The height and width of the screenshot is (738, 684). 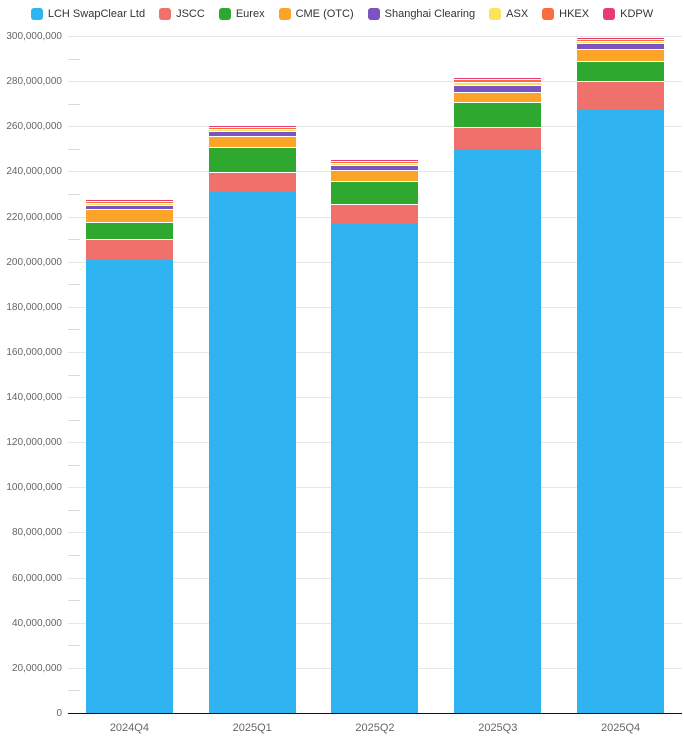 I want to click on segment-asx-2025q4, so click(x=621, y=42).